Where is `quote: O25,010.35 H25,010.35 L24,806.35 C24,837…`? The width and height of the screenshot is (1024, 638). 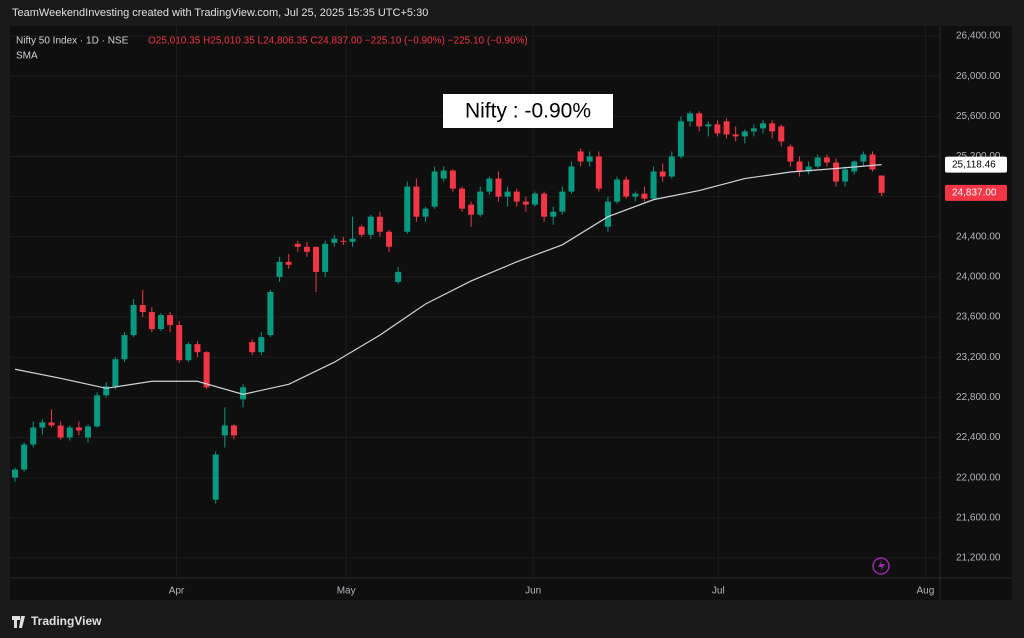
quote: O25,010.35 H25,010.35 L24,806.35 C24,837… is located at coordinates (338, 41).